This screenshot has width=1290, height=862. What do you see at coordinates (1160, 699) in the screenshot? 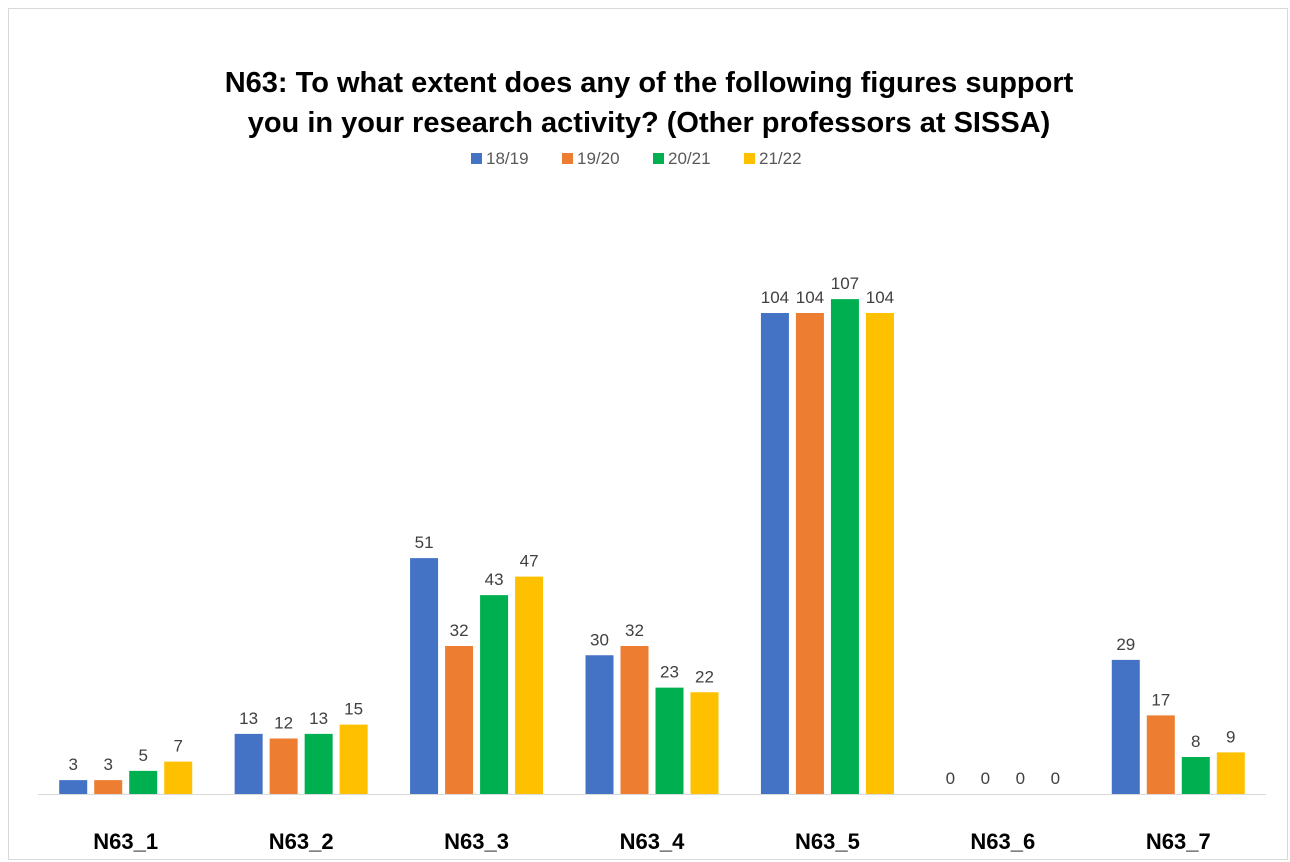
I see `data-label-N63_7-19-20: 17` at bounding box center [1160, 699].